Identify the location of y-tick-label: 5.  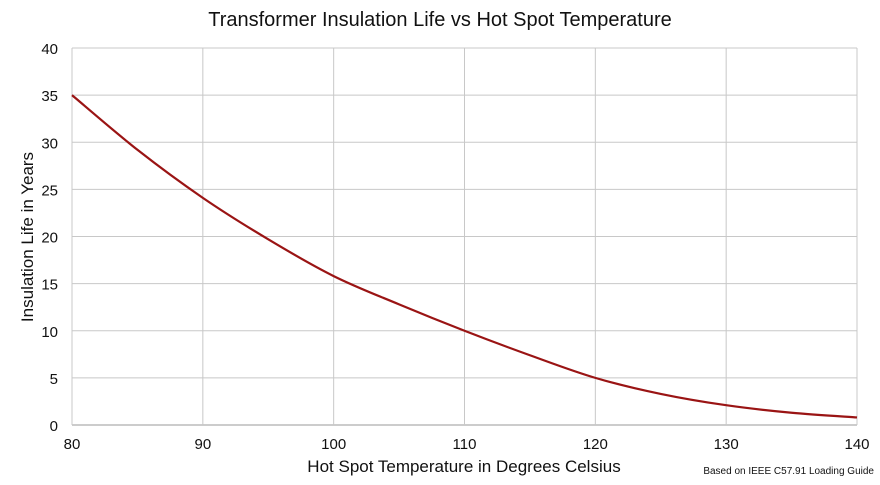
(54, 379).